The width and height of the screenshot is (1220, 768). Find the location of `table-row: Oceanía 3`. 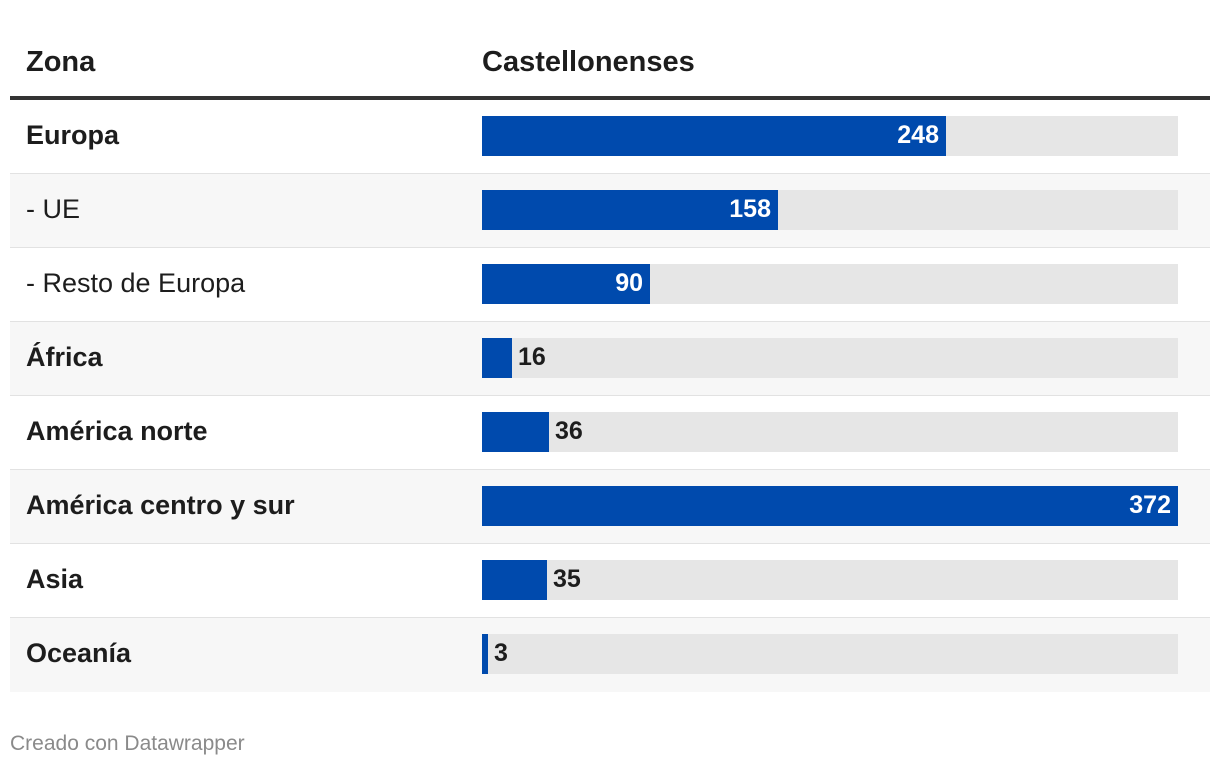

table-row: Oceanía 3 is located at coordinates (610, 655).